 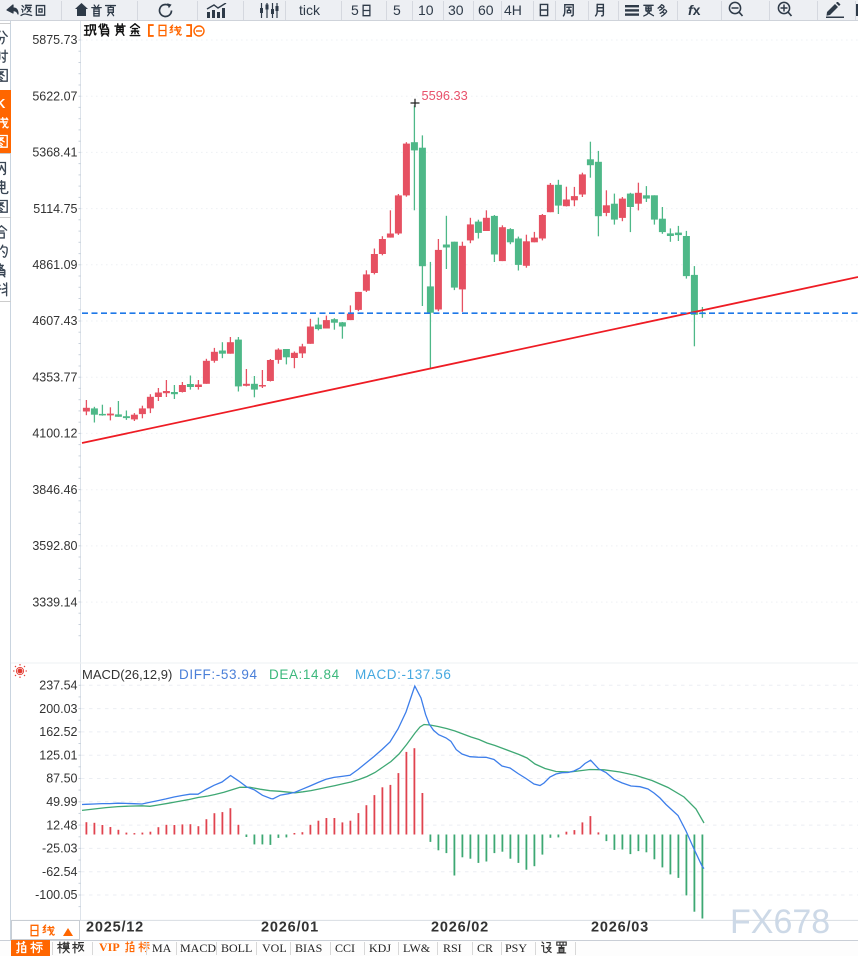 I want to click on svg-text: 2026/02, so click(x=460, y=928).